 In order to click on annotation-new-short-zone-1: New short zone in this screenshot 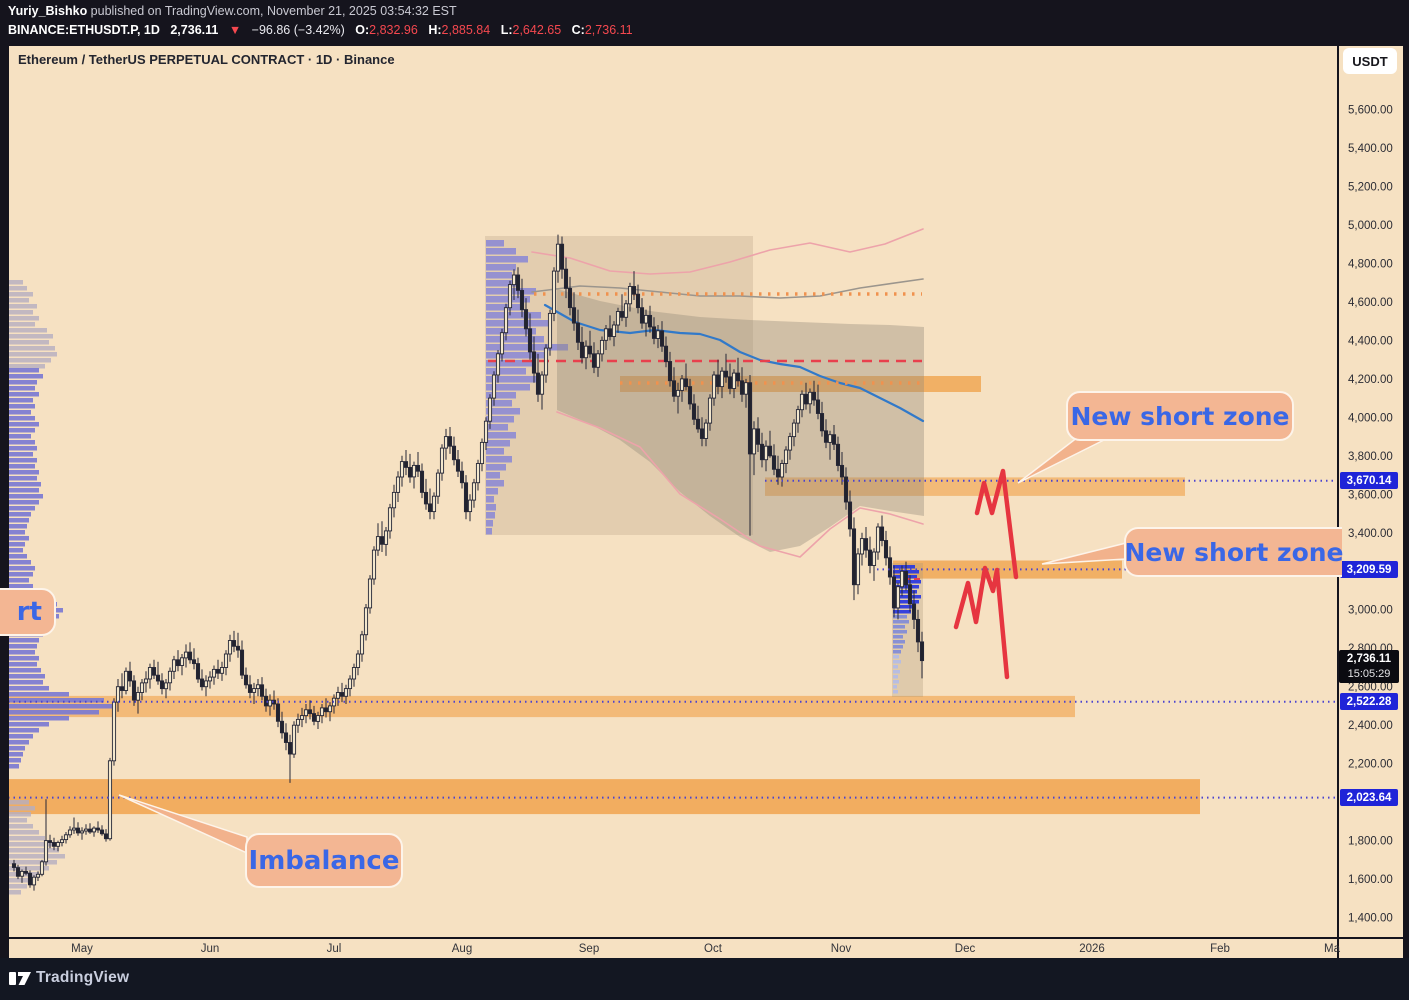, I will do `click(1180, 416)`.